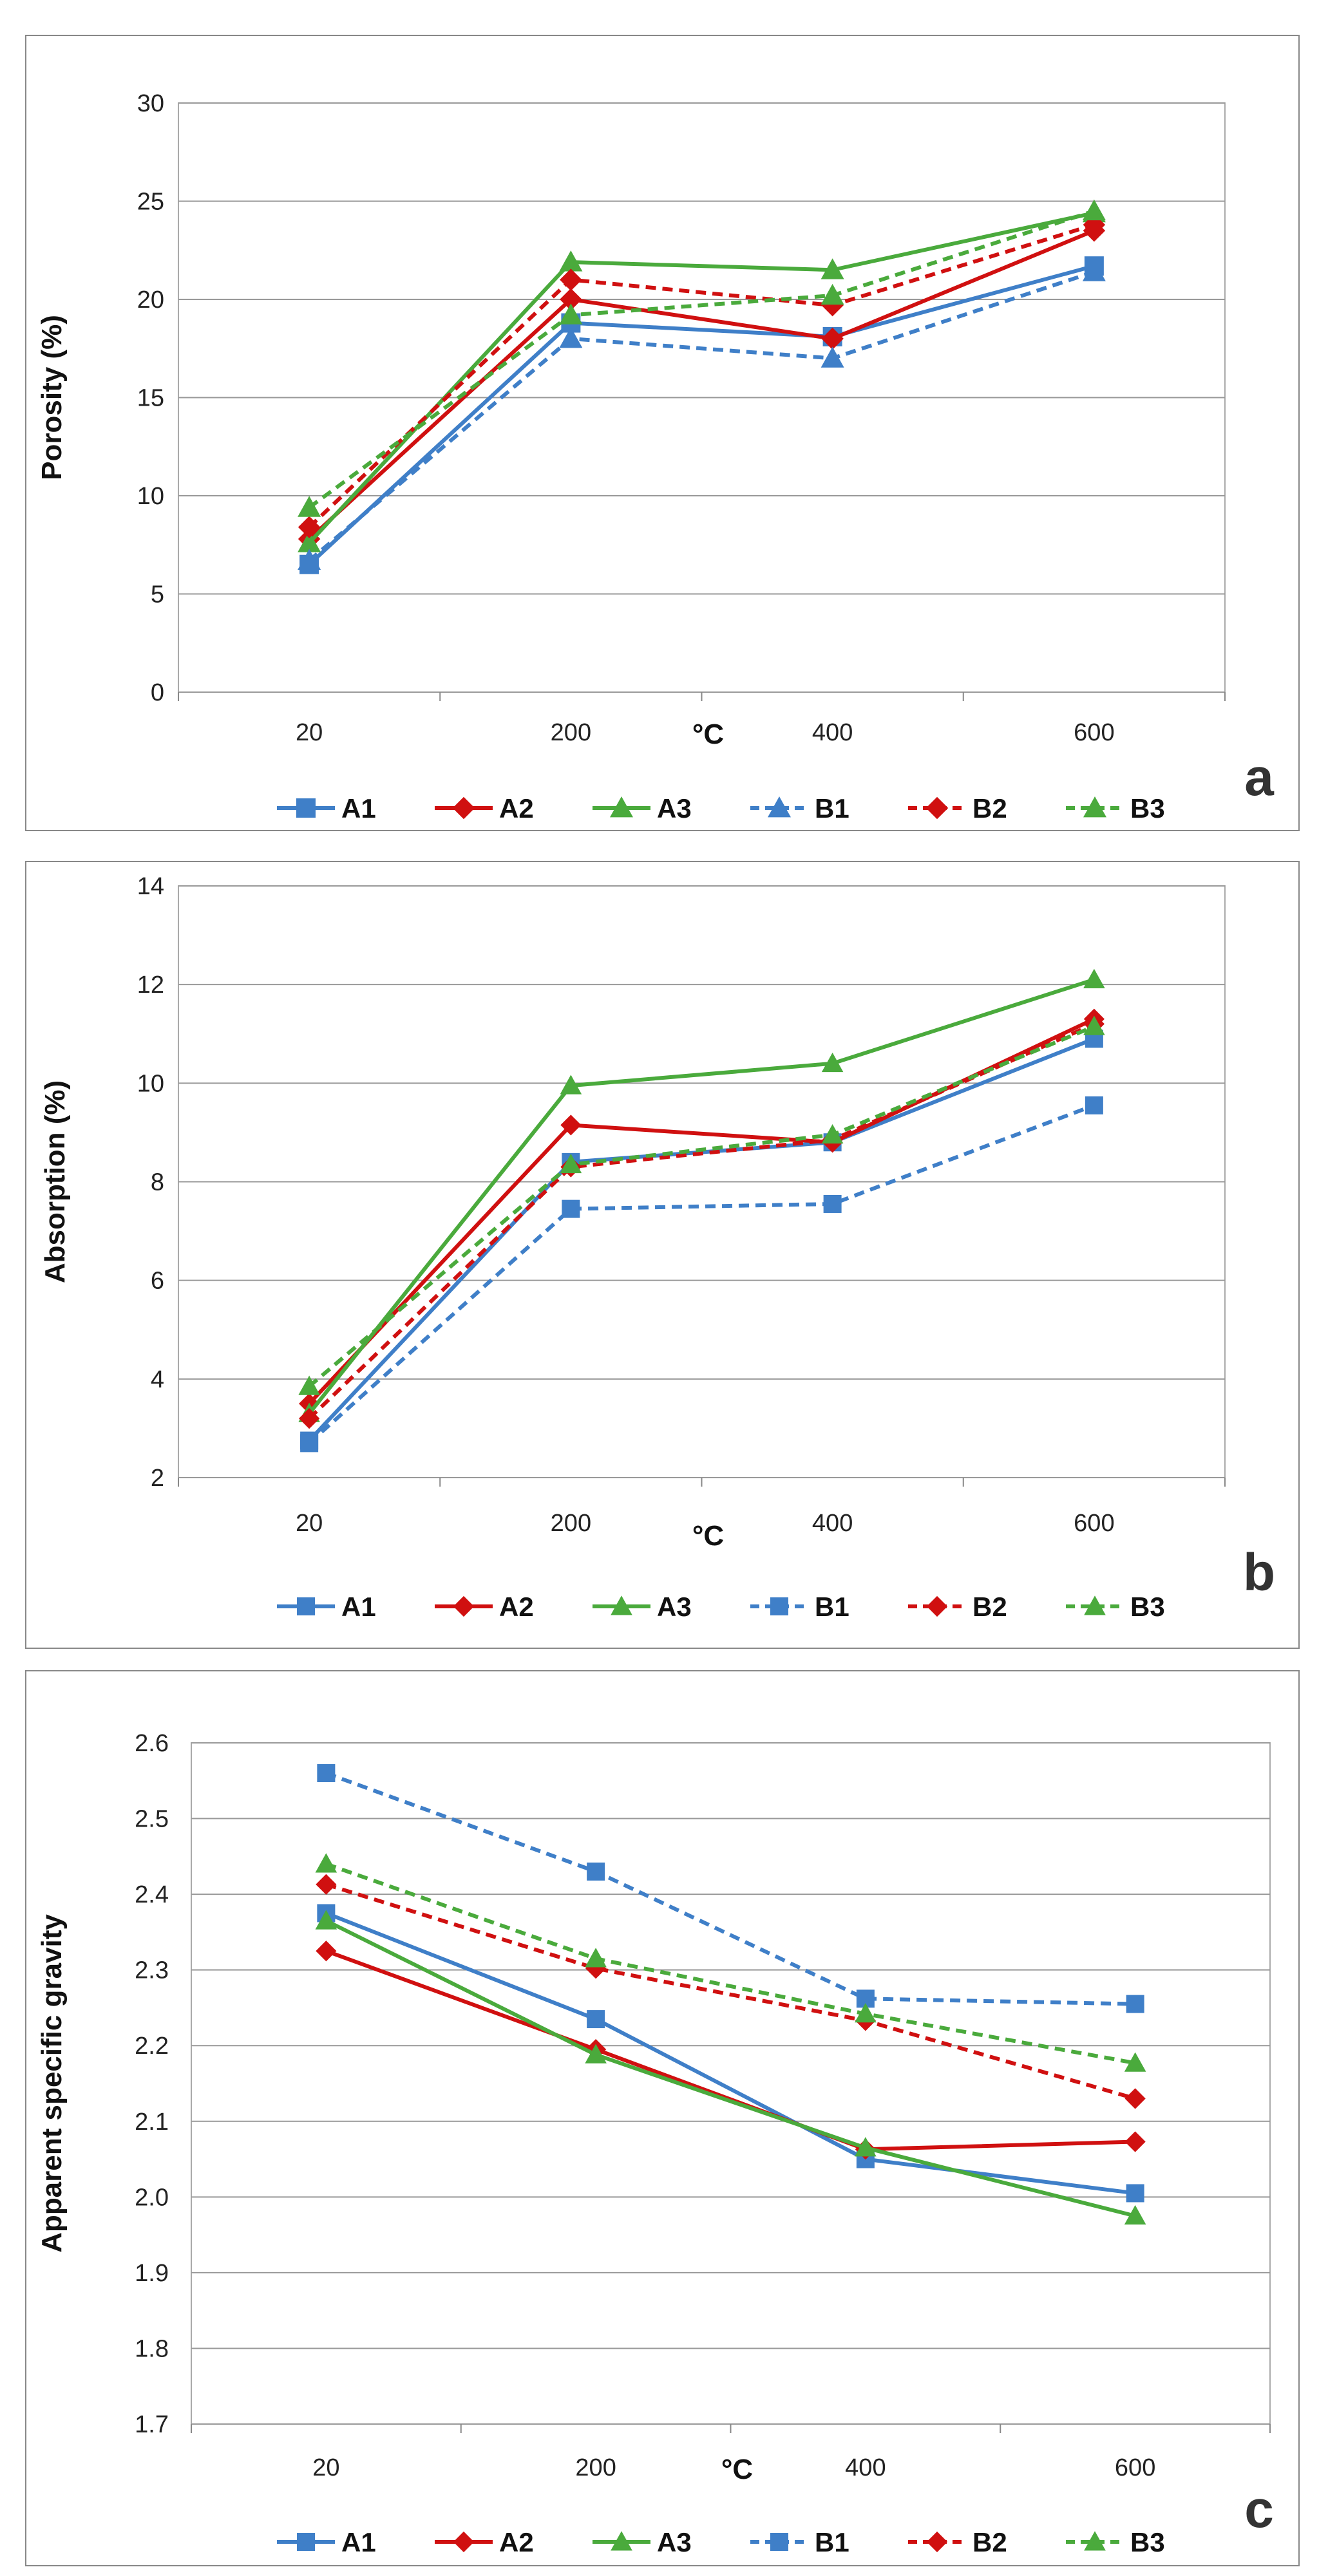  Describe the element at coordinates (152, 1970) in the screenshot. I see `y-tick-label: 2.3` at that location.